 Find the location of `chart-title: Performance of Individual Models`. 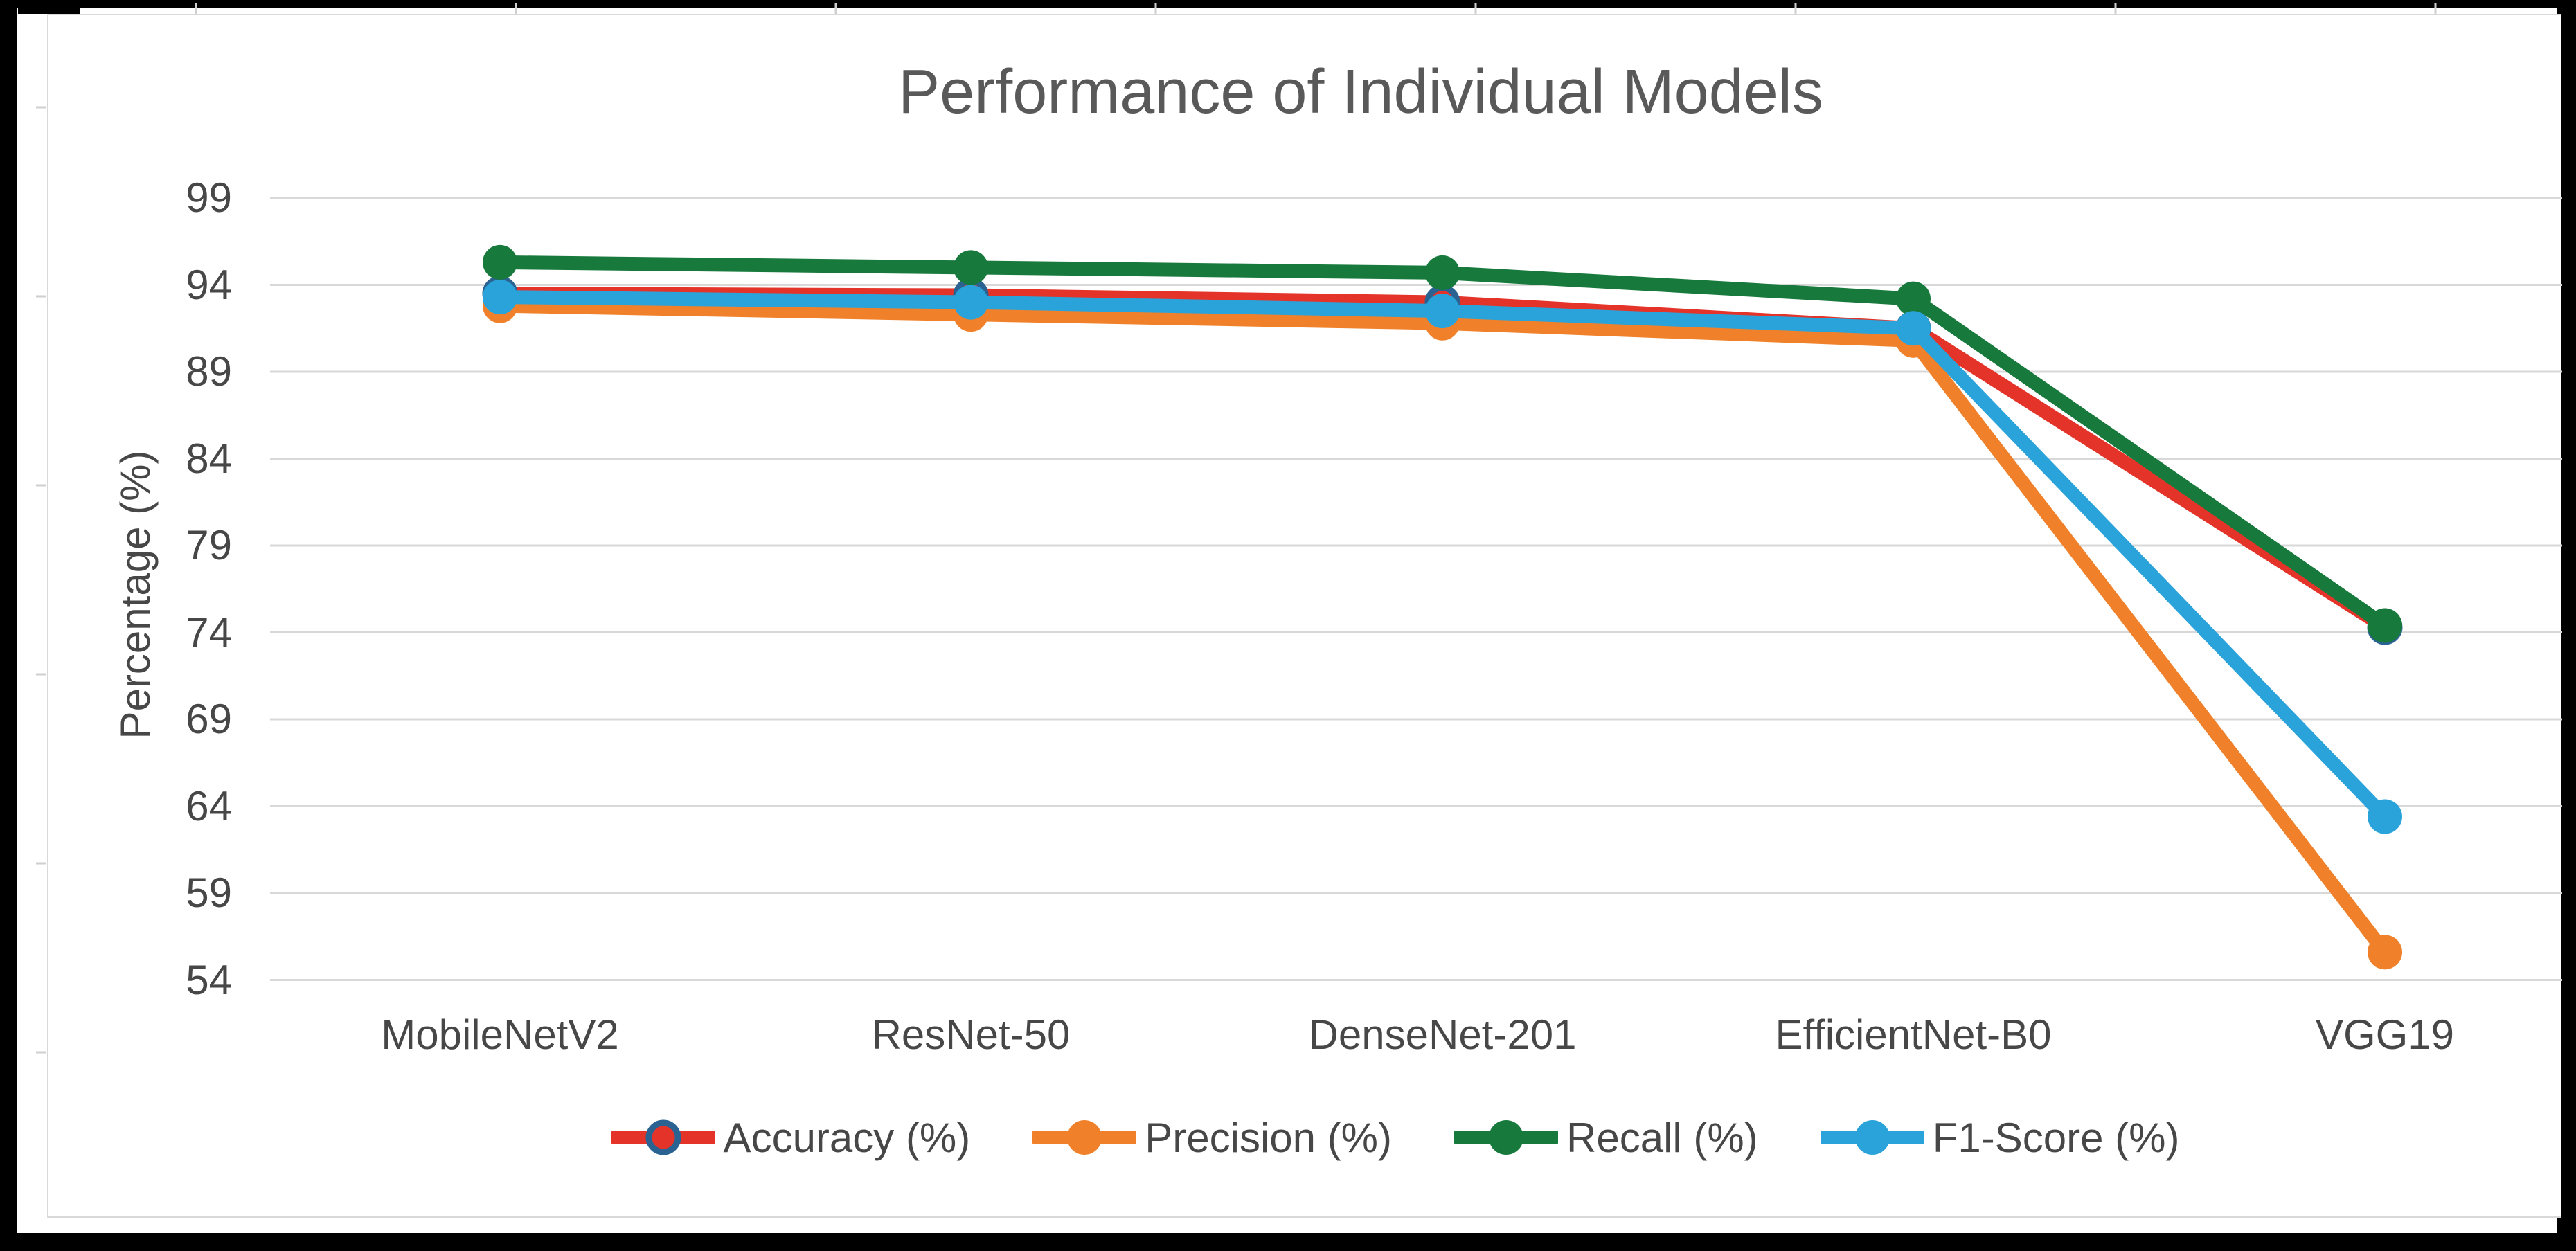

chart-title: Performance of Individual Models is located at coordinates (1360, 92).